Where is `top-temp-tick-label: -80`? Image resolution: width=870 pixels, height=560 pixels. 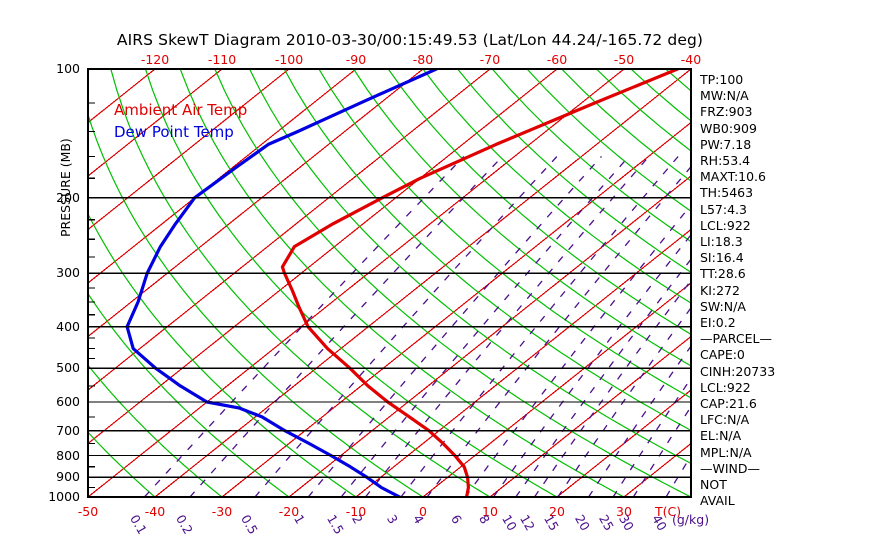 top-temp-tick-label: -80 is located at coordinates (423, 59).